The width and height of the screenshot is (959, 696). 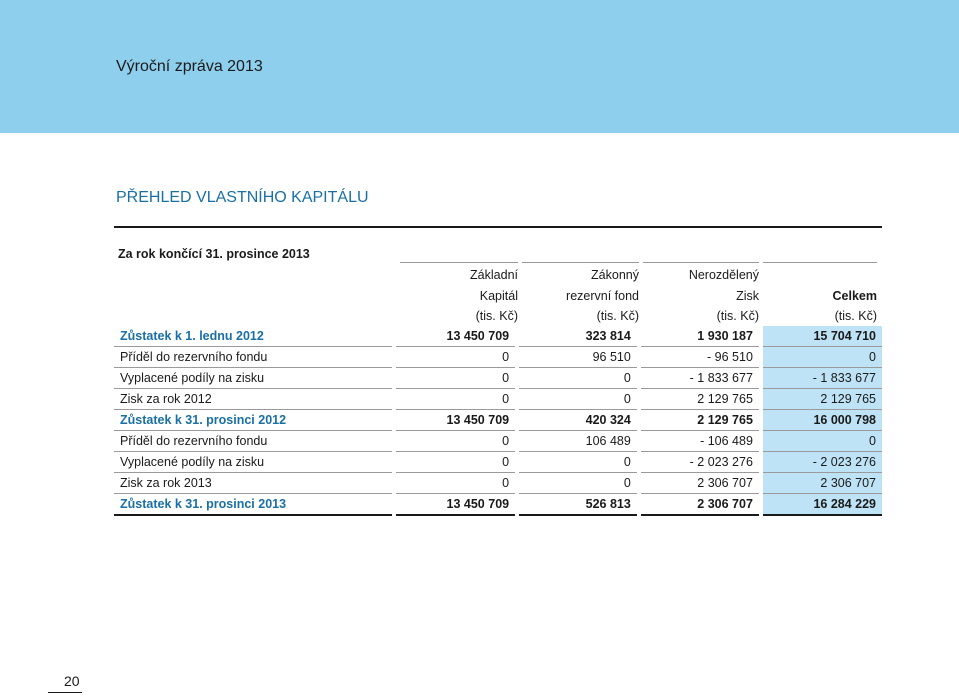 I want to click on row-label: Zisk za rok 2012, so click(x=253, y=399).